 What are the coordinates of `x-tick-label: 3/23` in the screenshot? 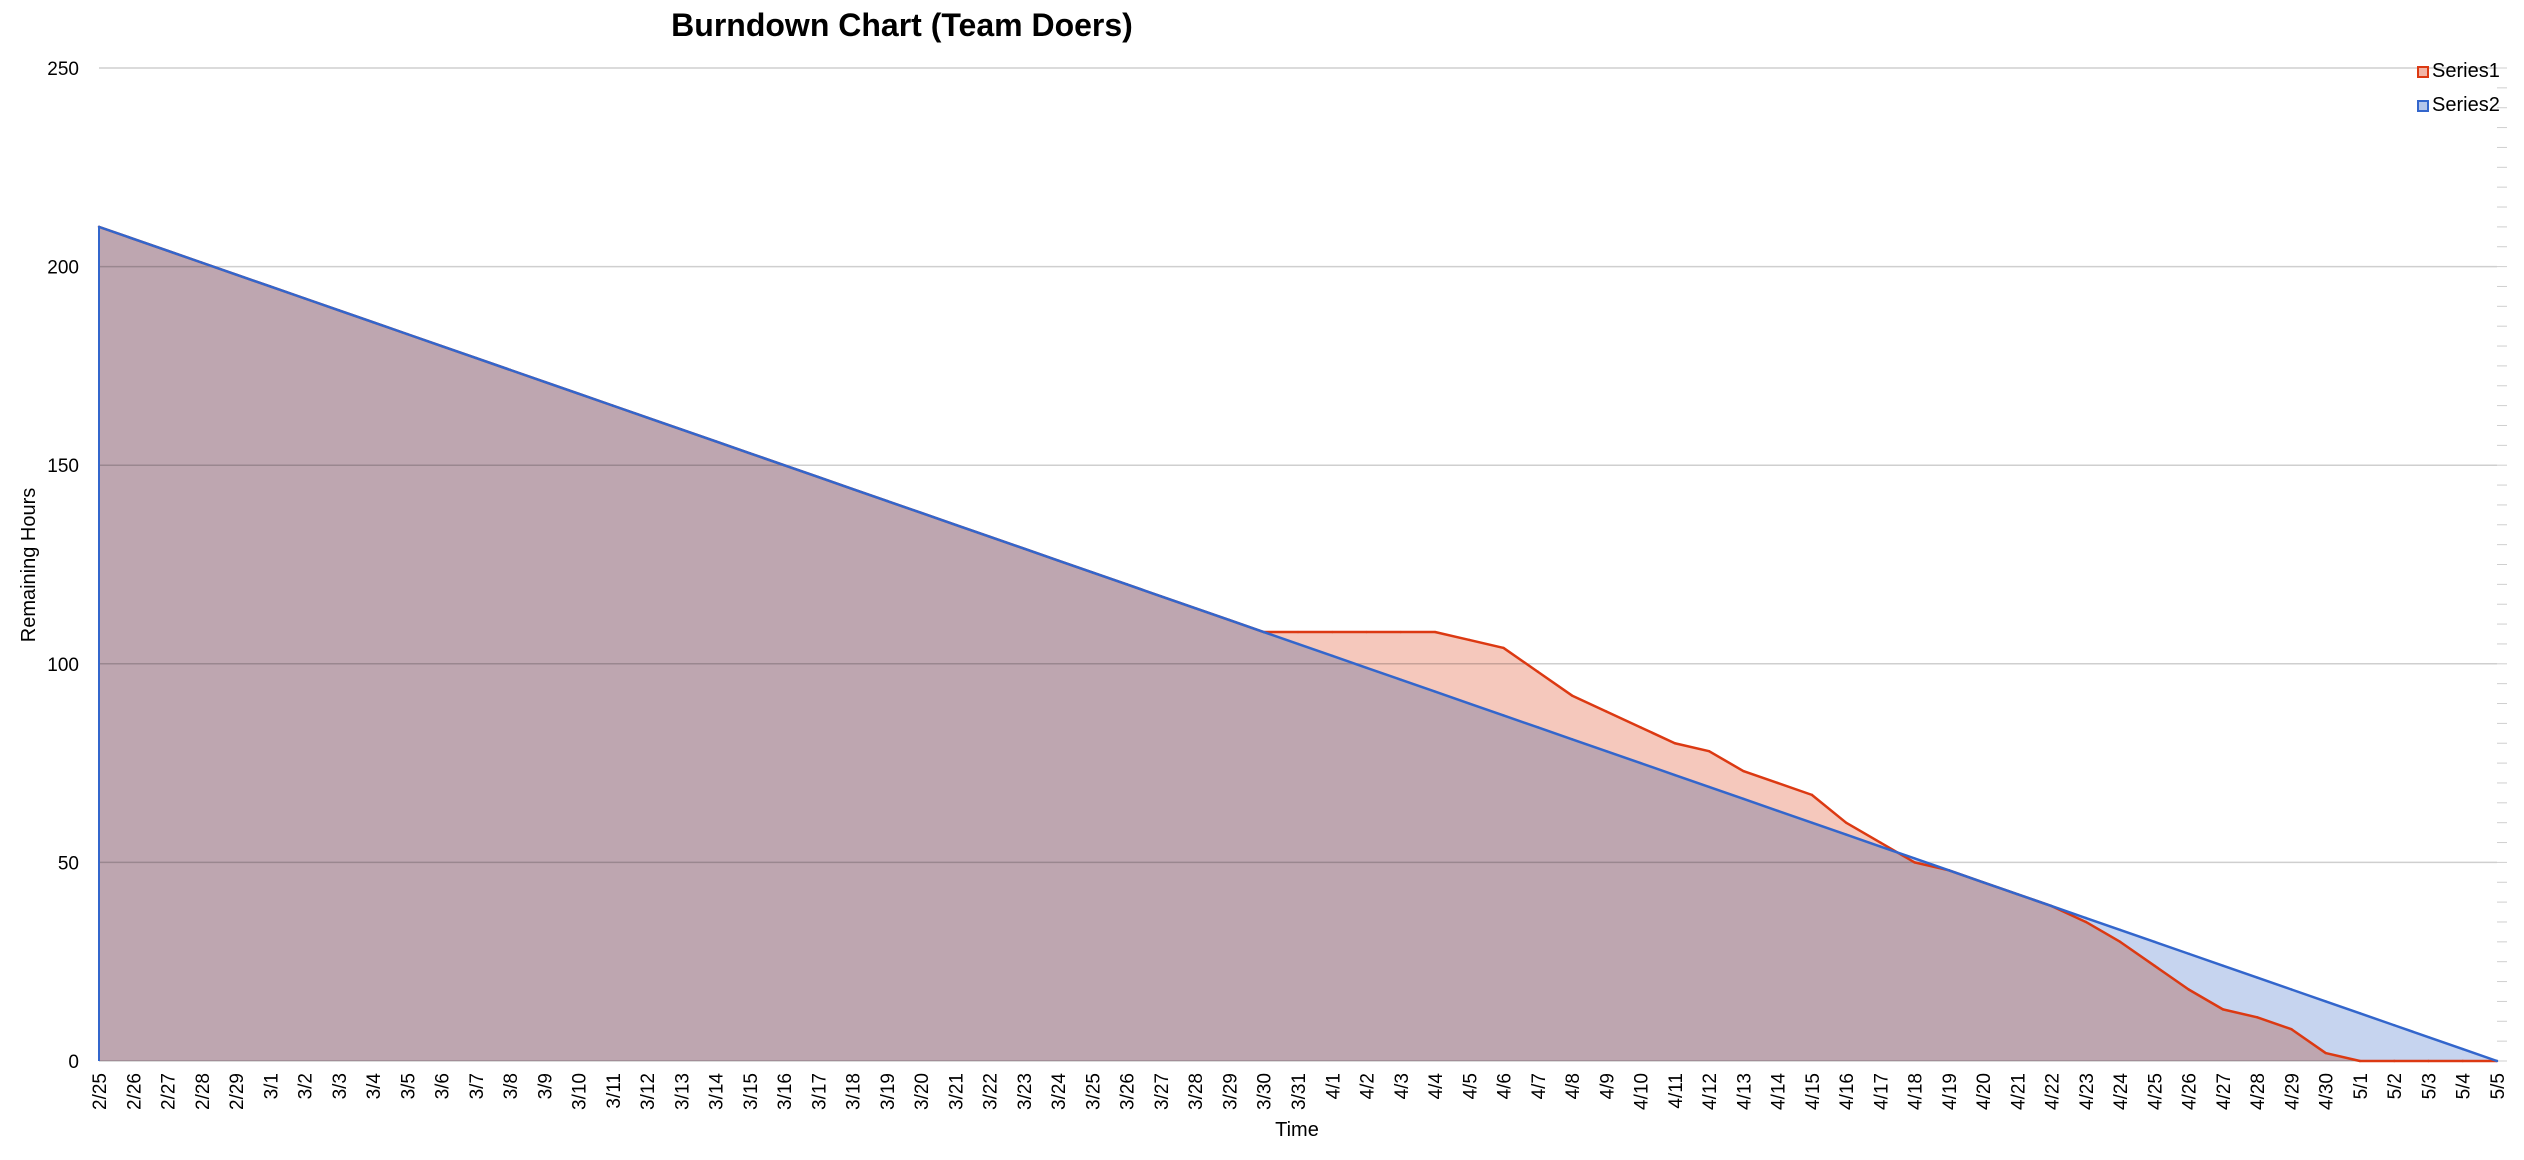 It's located at (1025, 1091).